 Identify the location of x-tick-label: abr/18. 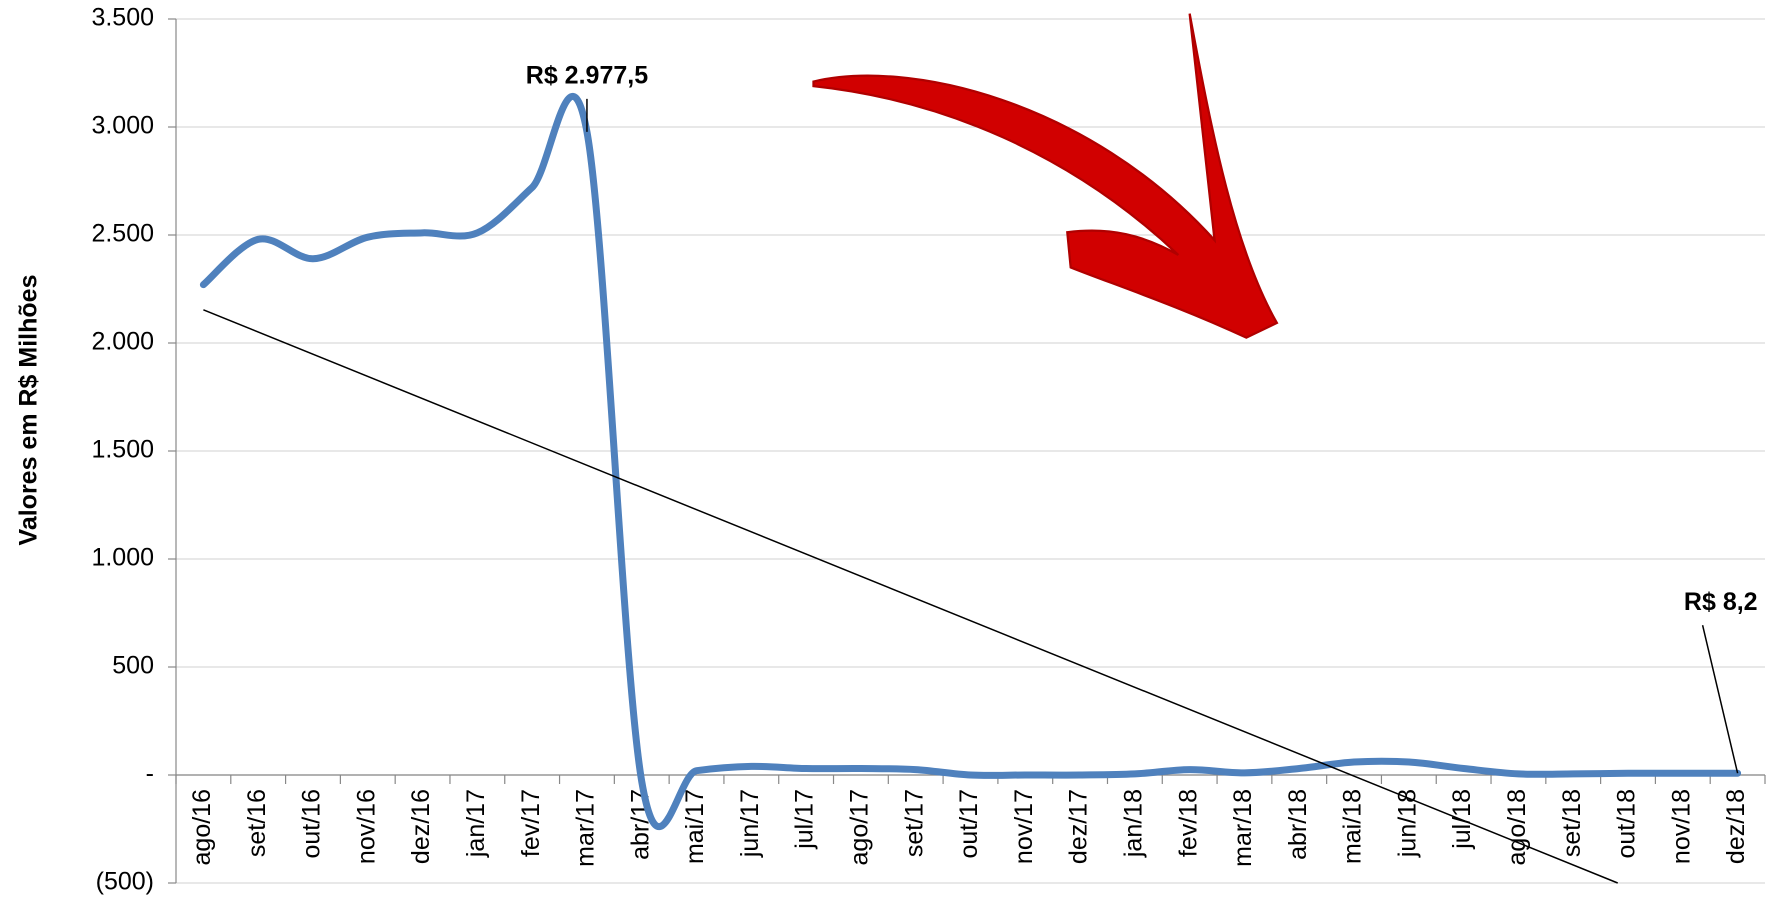
(1298, 824).